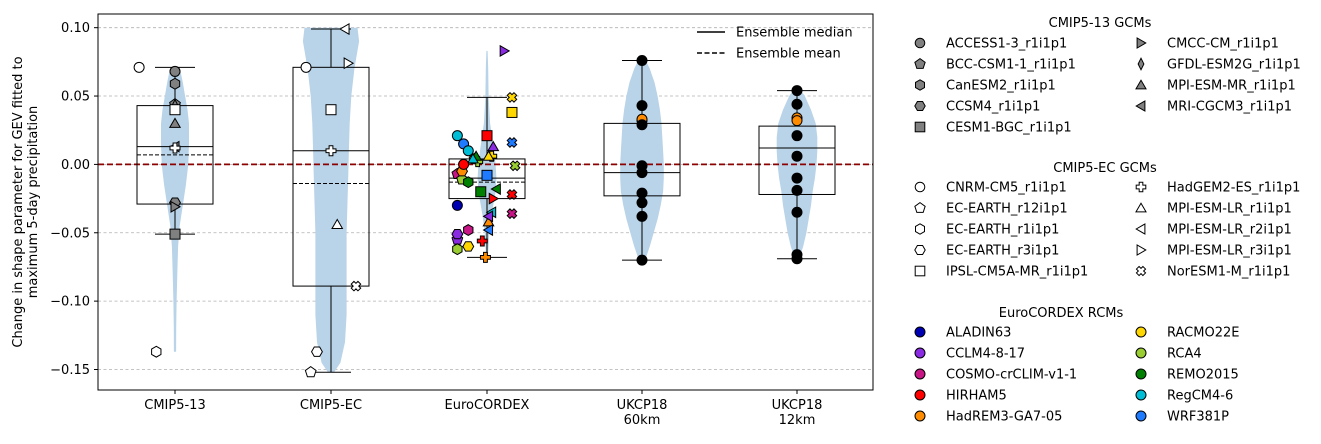 The image size is (1321, 444). Describe the element at coordinates (1105, 168) in the screenshot. I see `legend-title: CMIP5-EC GCMs` at that location.